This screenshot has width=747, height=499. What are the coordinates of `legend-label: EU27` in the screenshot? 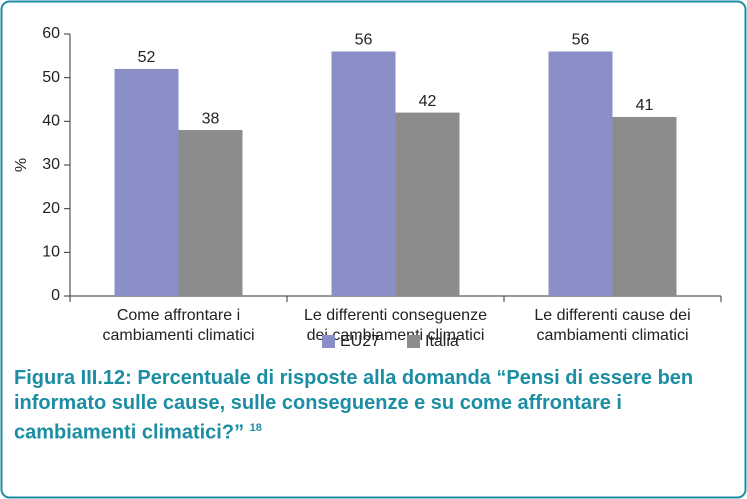 It's located at (360, 341).